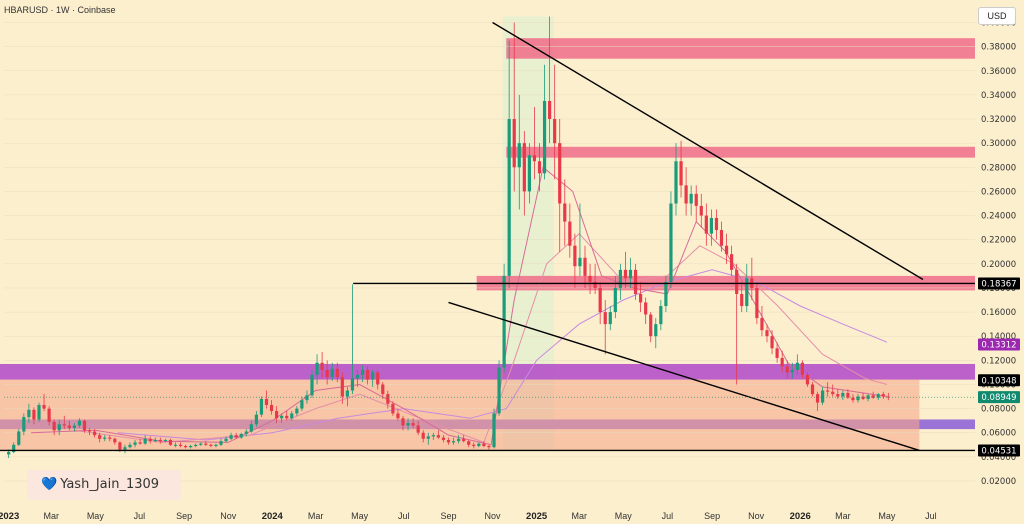 The image size is (1024, 524). I want to click on lower-trendline, so click(684, 376).